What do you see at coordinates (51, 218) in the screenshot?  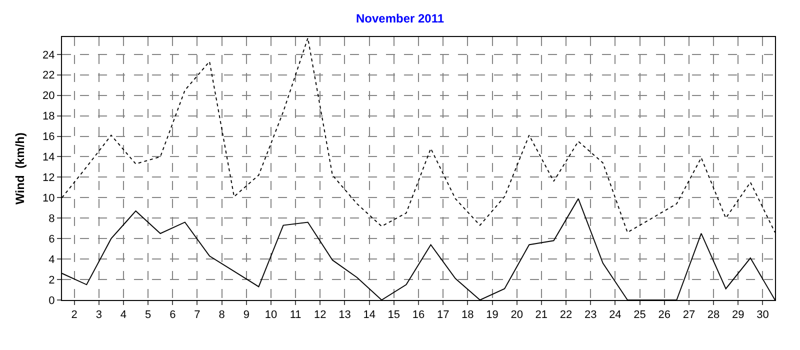 I see `y-tick-label: 8` at bounding box center [51, 218].